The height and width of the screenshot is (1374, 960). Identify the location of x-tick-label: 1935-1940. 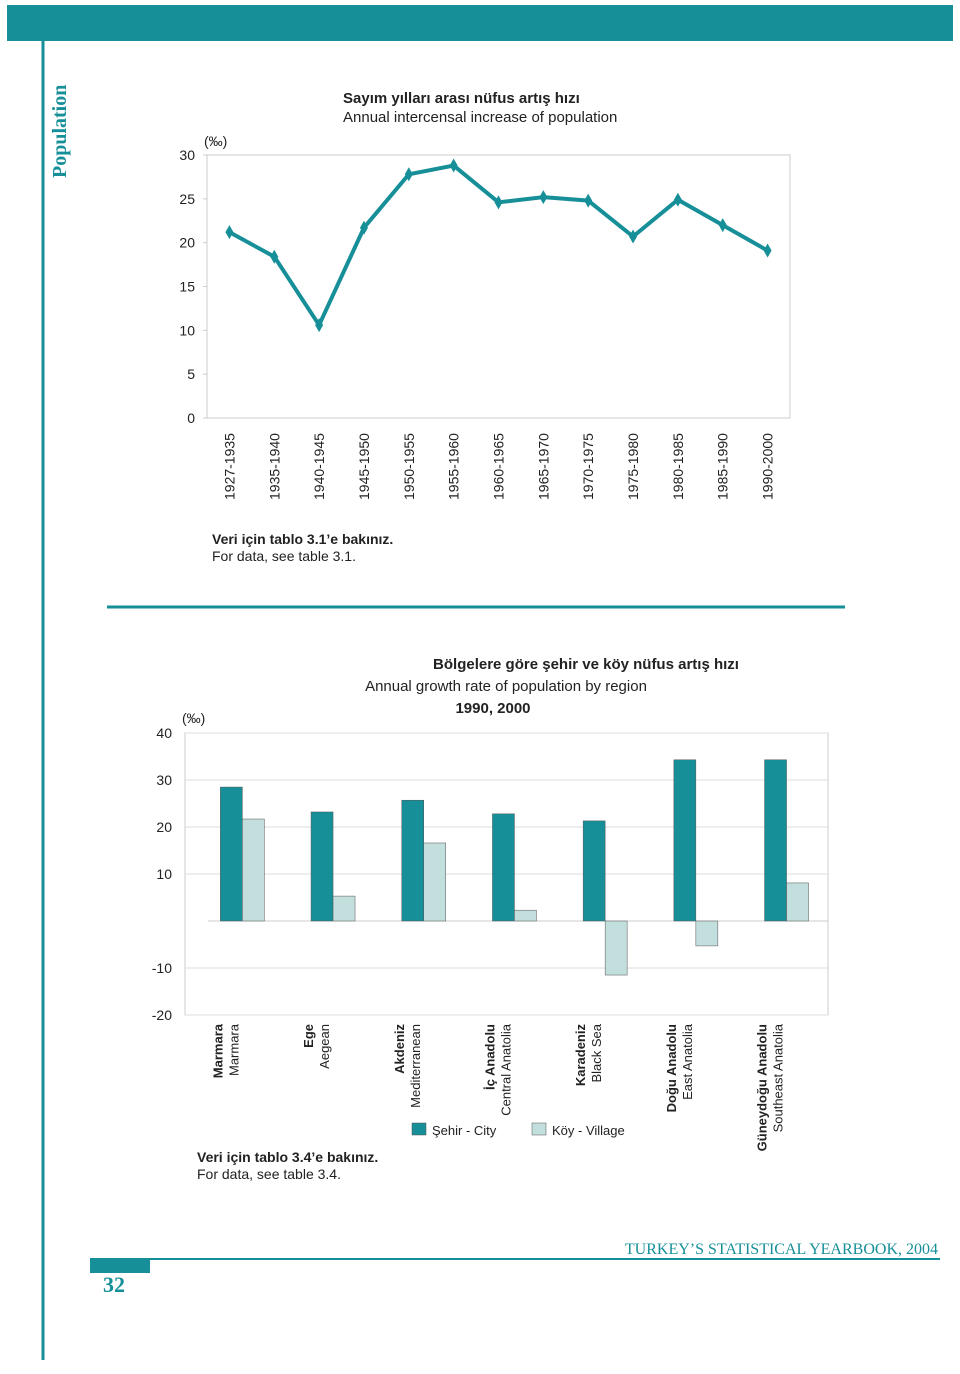
(274, 466).